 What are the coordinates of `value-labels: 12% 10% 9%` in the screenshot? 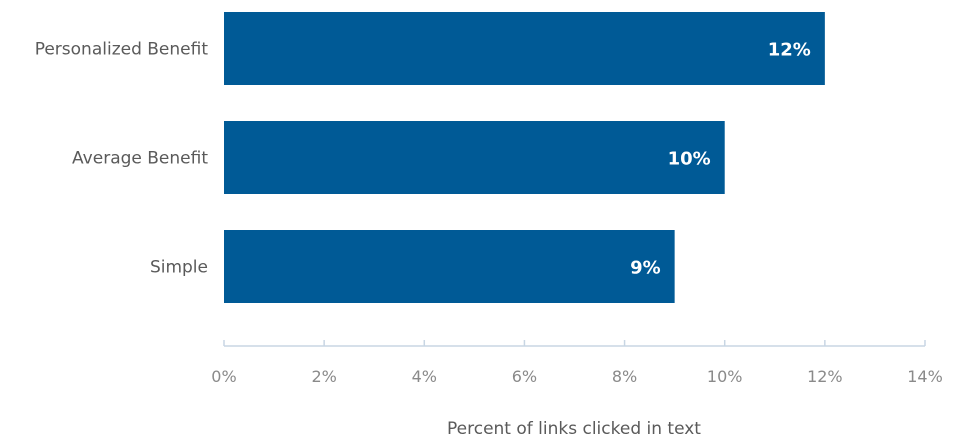 It's located at (720, 159).